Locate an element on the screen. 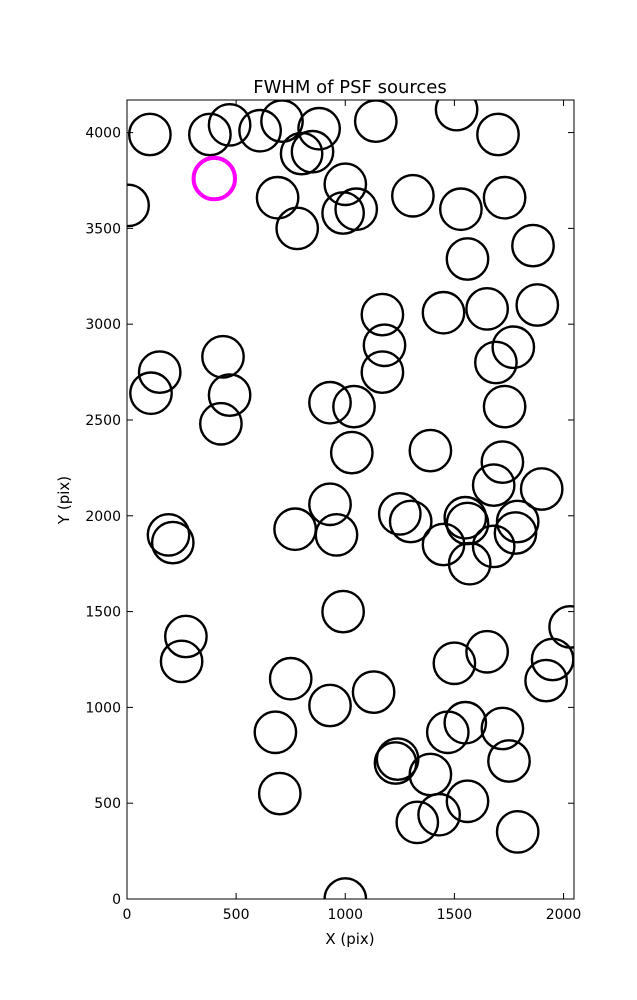 The image size is (637, 1000). x-tick-label: 2000 is located at coordinates (564, 915).